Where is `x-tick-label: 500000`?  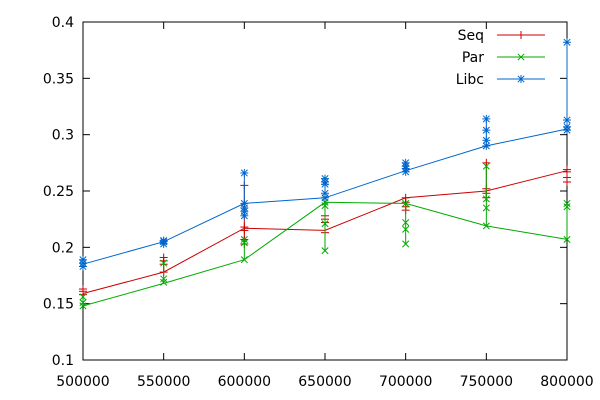
x-tick-label: 500000 is located at coordinates (82, 382).